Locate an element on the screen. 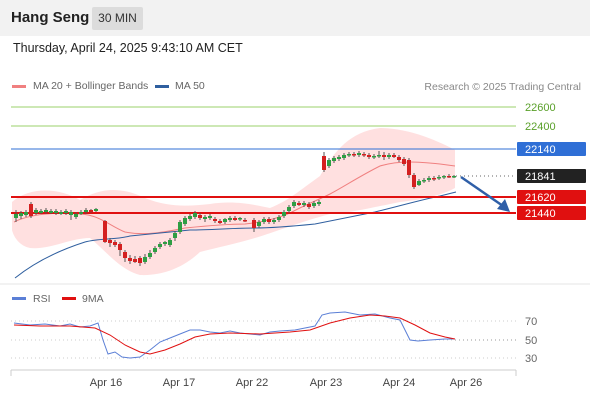 The height and width of the screenshot is (400, 590). rsi-line is located at coordinates (234, 335).